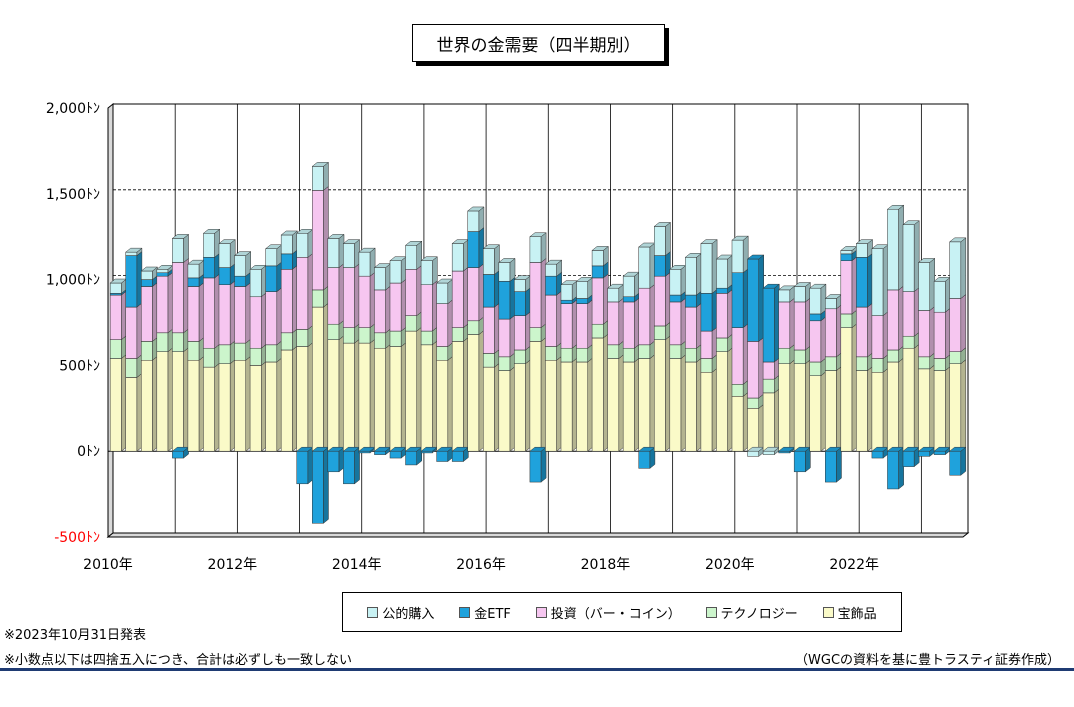 This screenshot has width=1074, height=707. Describe the element at coordinates (333, 296) in the screenshot. I see `bar-investment-2013Q3-front` at that location.